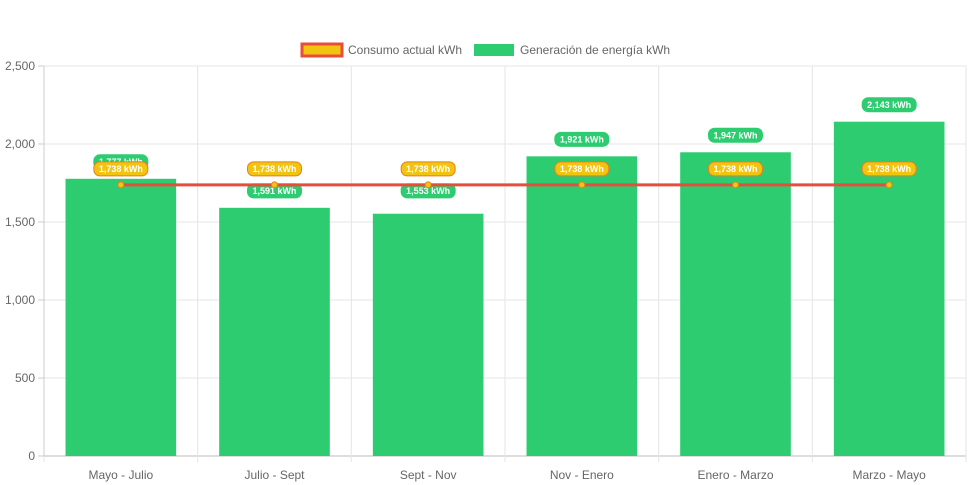  What do you see at coordinates (31, 456) in the screenshot?
I see `y-tick-label: 0` at bounding box center [31, 456].